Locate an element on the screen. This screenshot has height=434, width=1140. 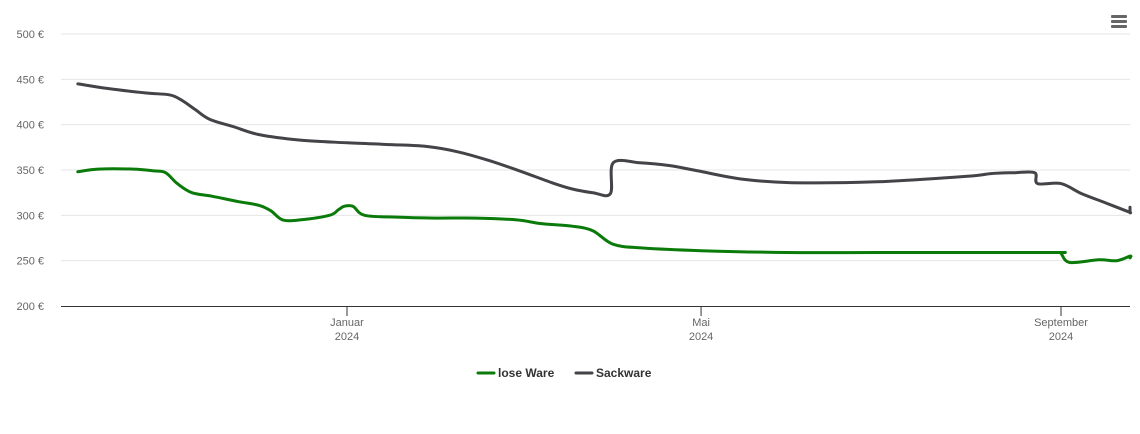
y-tick-label: 450 € is located at coordinates (30, 80).